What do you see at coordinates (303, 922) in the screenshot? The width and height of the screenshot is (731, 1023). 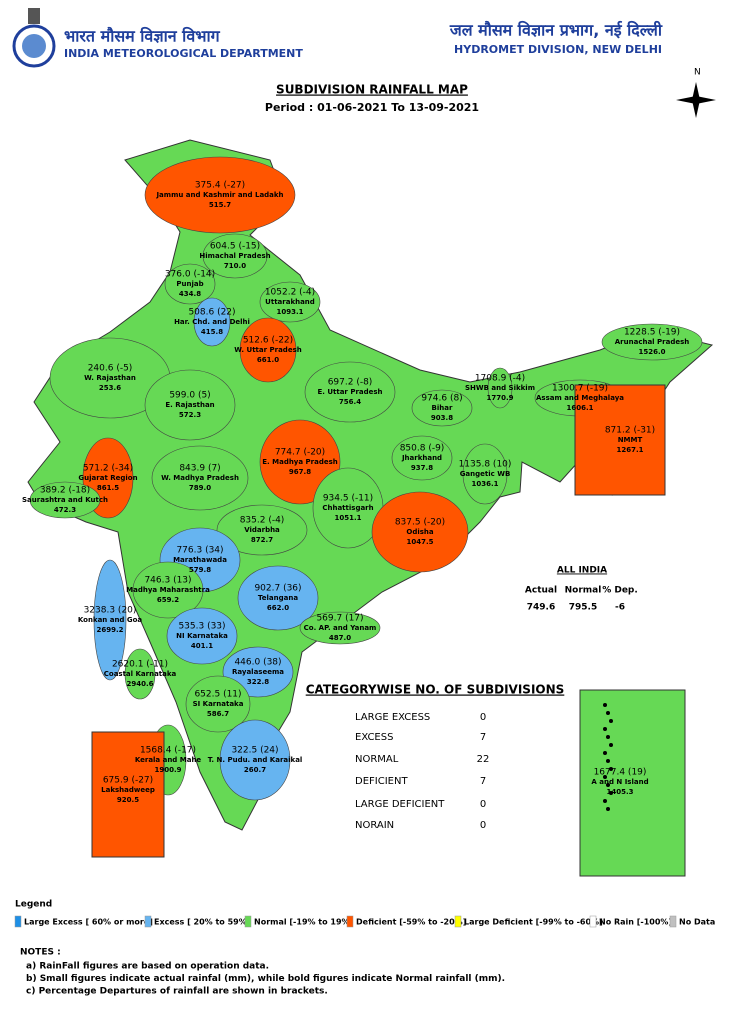 I see `legend-label: Normal [-19% to 19%]` at bounding box center [303, 922].